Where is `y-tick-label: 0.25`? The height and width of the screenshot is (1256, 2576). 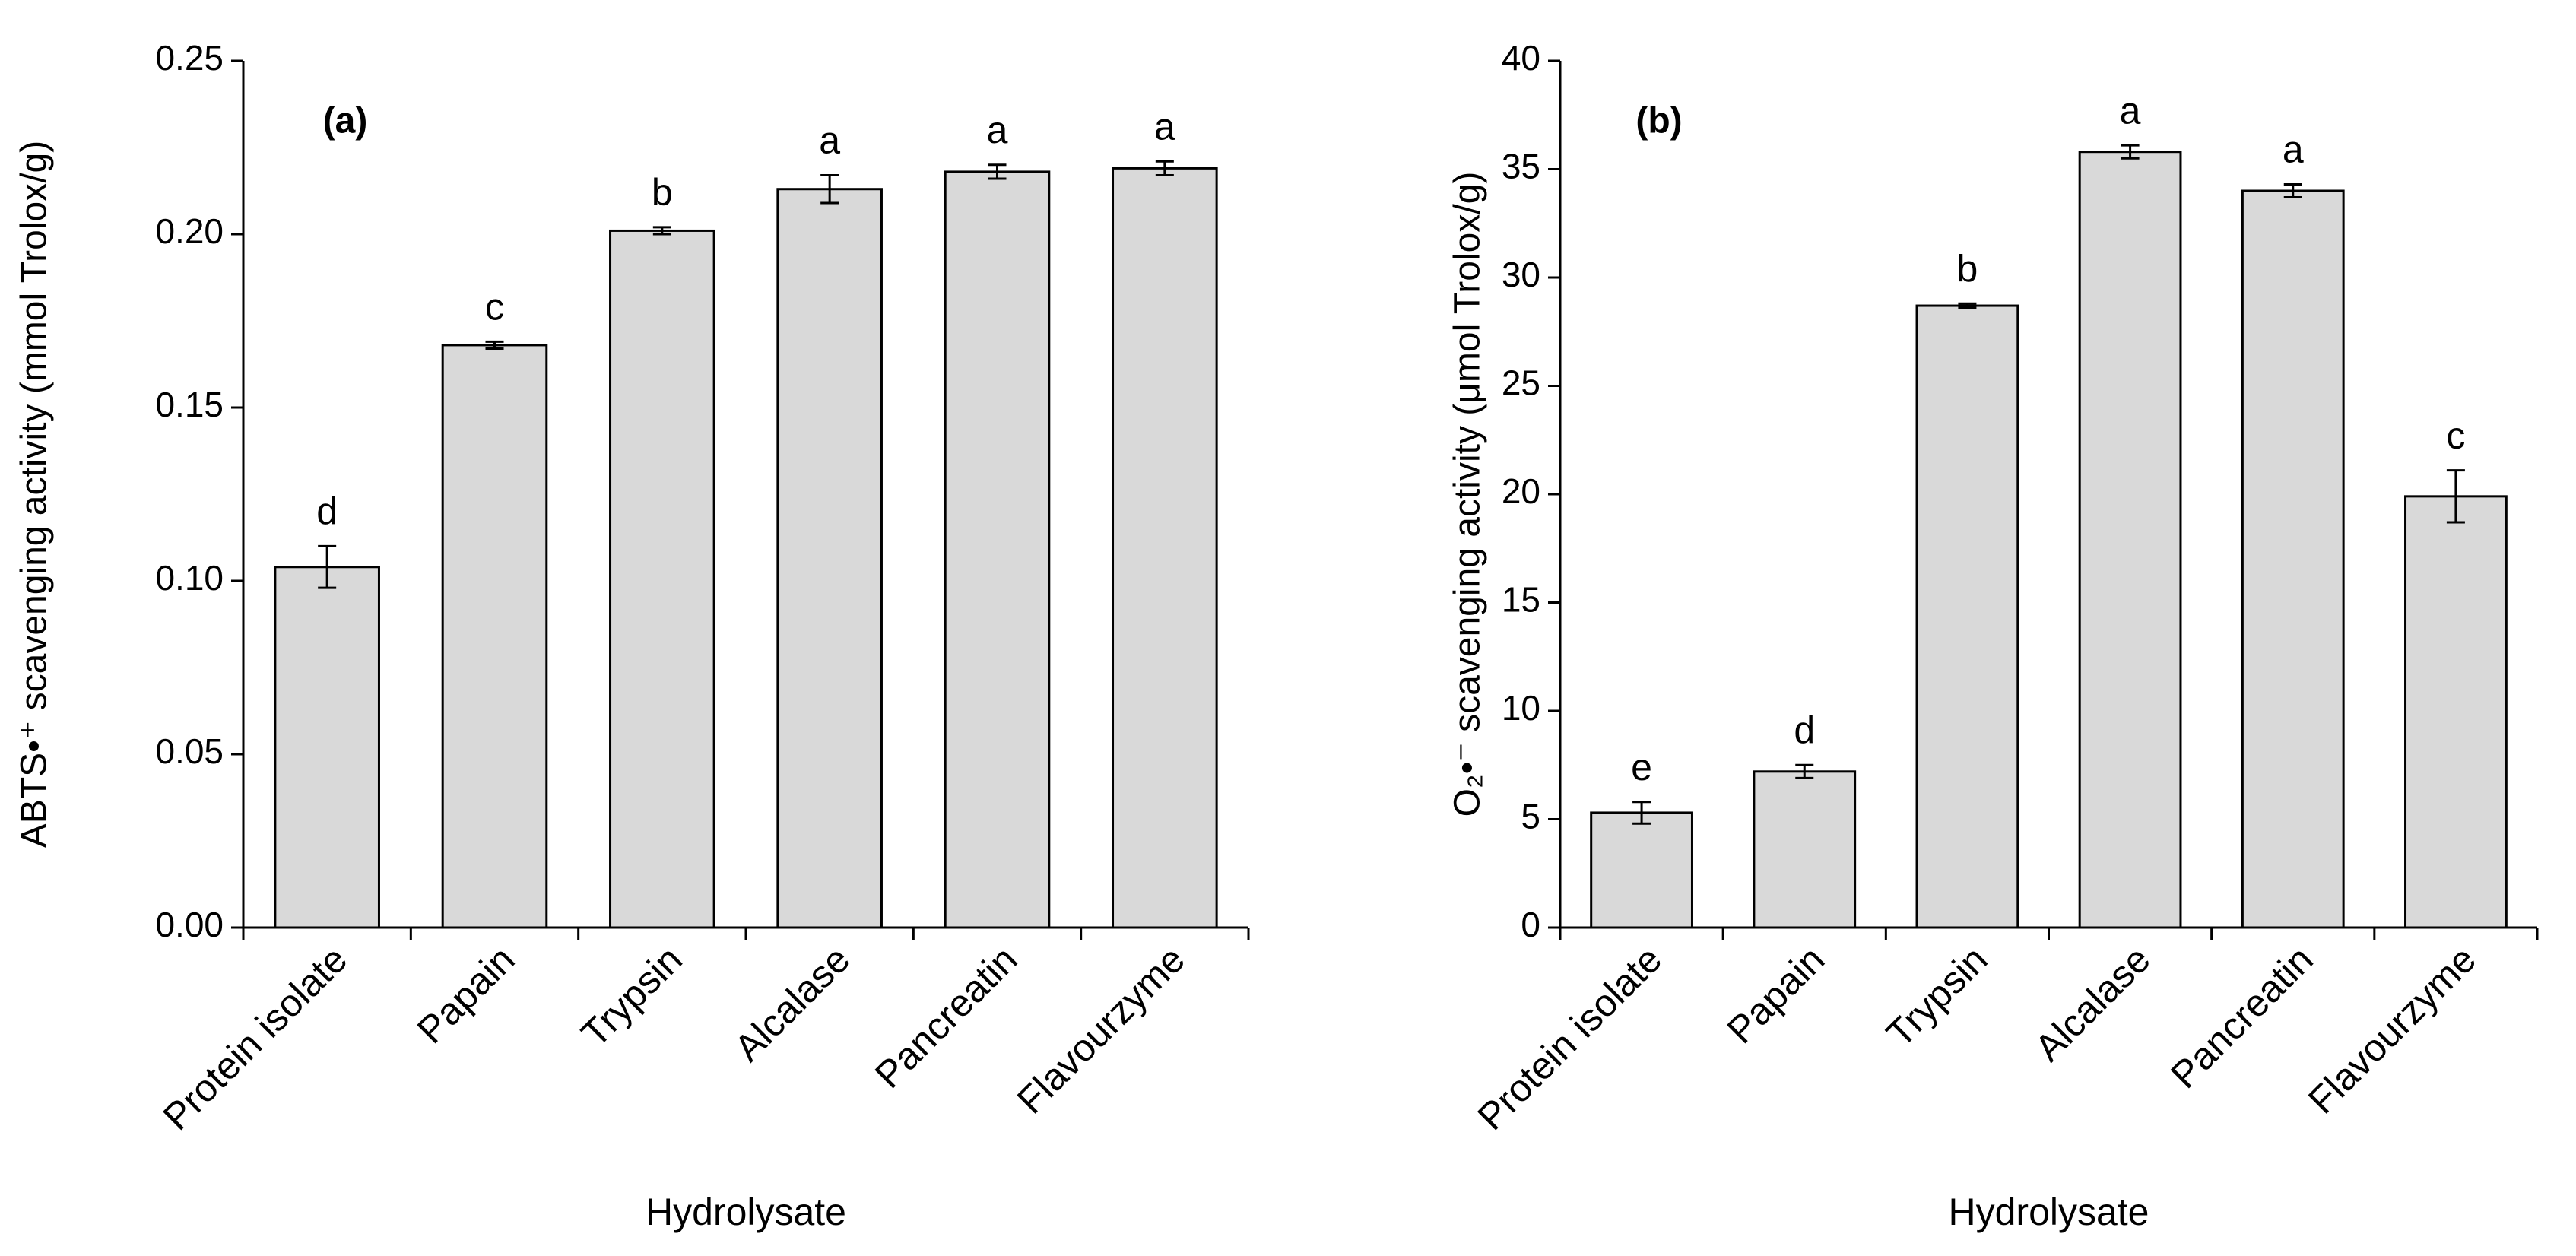 y-tick-label: 0.25 is located at coordinates (190, 58).